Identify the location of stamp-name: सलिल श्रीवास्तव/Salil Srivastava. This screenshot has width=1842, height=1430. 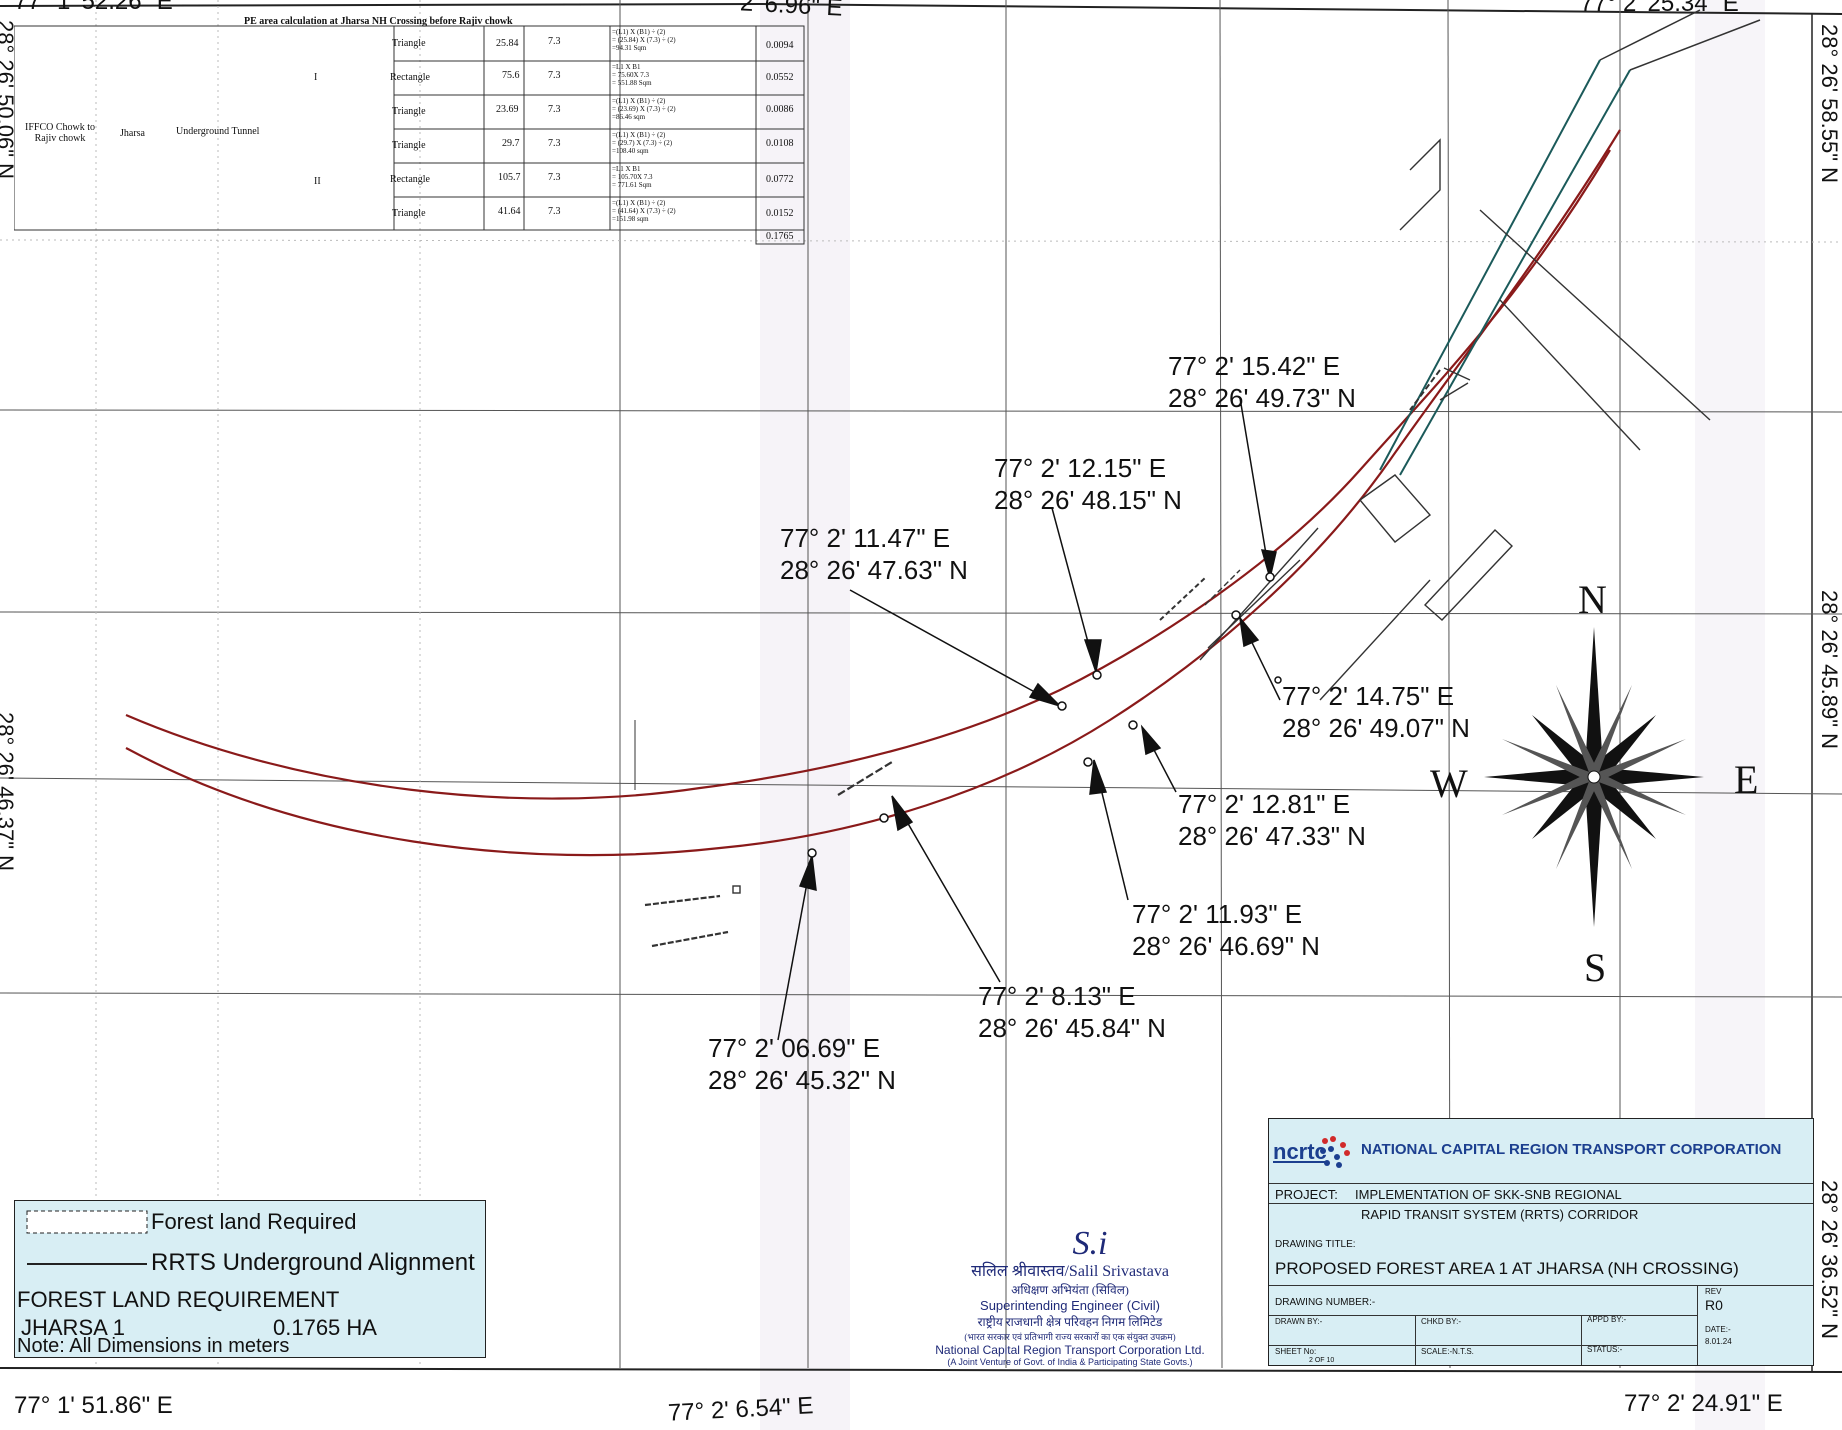
(1070, 1271).